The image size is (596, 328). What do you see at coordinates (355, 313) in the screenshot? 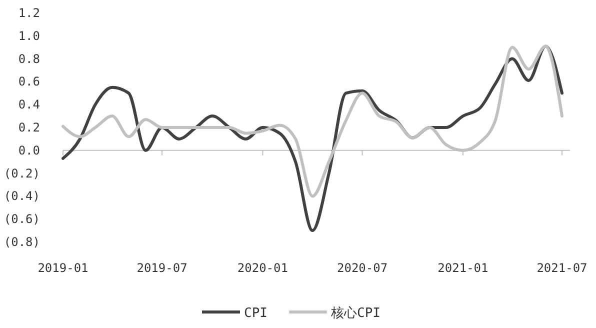
I see `legend-label: 核心CPI` at bounding box center [355, 313].